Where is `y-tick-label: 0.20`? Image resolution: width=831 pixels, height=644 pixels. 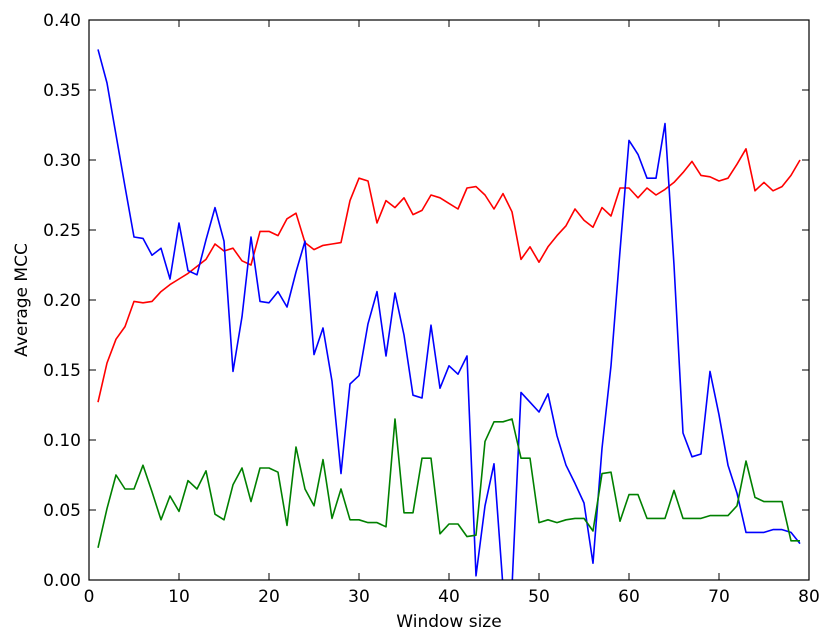 y-tick-label: 0.20 is located at coordinates (62, 301).